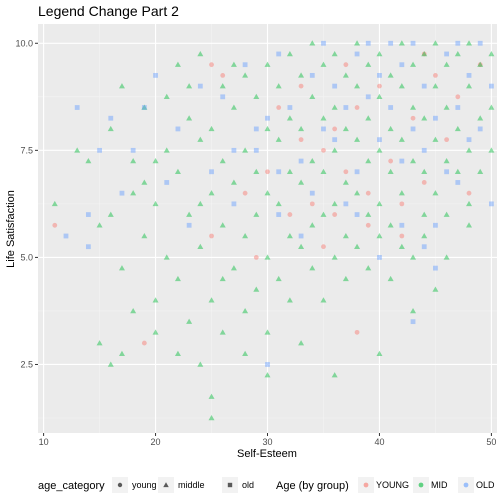 The height and width of the screenshot is (504, 504). Describe the element at coordinates (11, 229) in the screenshot. I see `y-axis-title: Life Satisfaction` at that location.